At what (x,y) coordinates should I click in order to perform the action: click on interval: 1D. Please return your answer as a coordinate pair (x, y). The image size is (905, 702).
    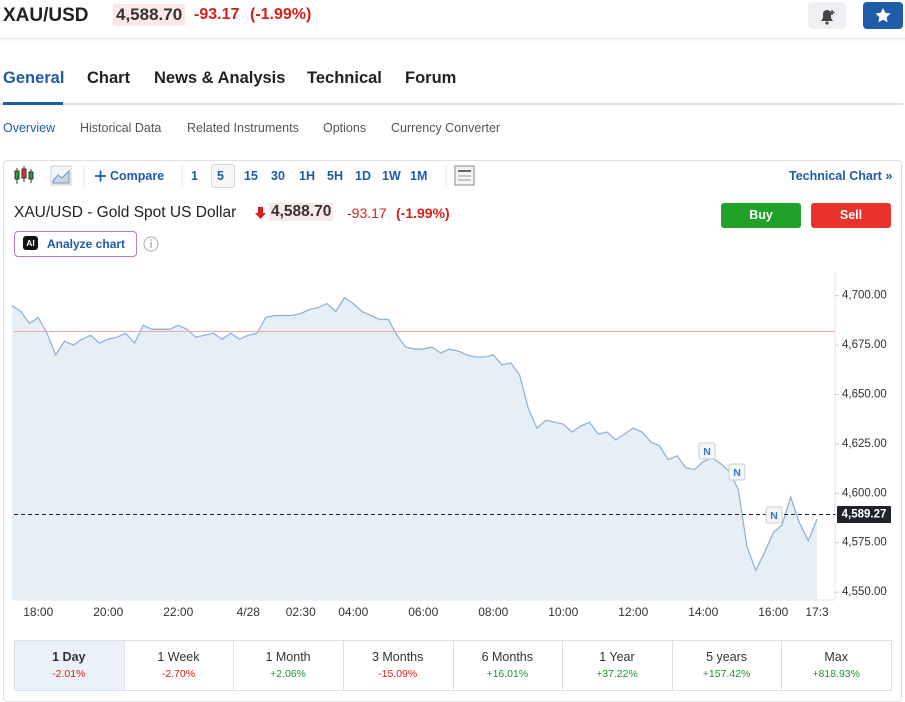
    Looking at the image, I should click on (363, 176).